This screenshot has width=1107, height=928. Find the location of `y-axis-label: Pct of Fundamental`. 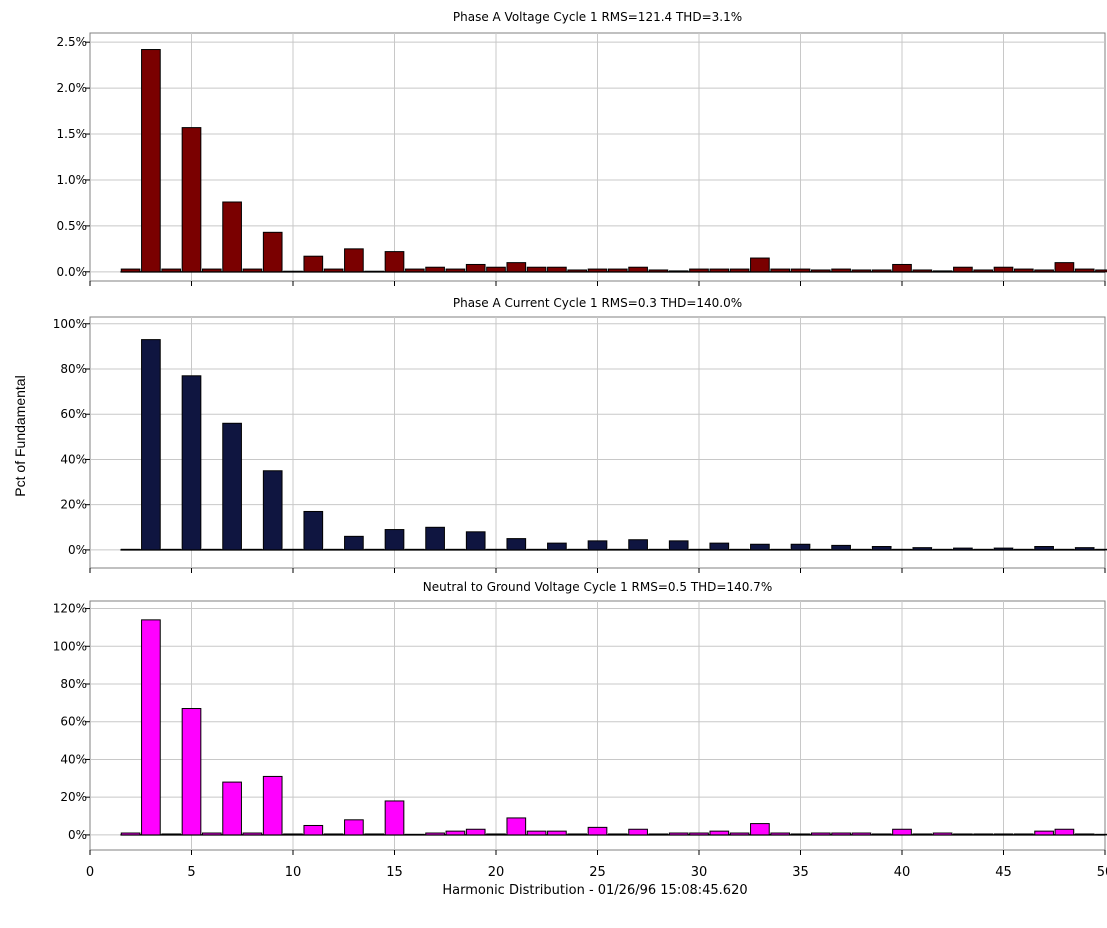

y-axis-label: Pct of Fundamental is located at coordinates (20, 435).